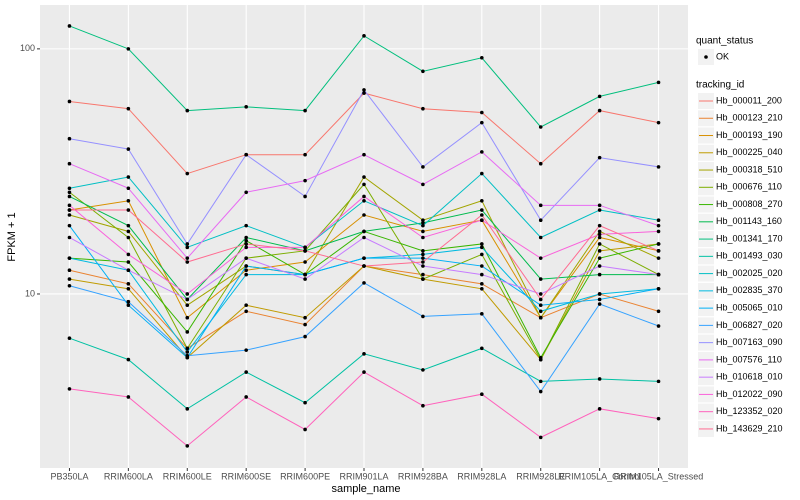 This screenshot has width=800, height=500. Describe the element at coordinates (749, 290) in the screenshot. I see `legend-label: Hb_002835_370` at that location.